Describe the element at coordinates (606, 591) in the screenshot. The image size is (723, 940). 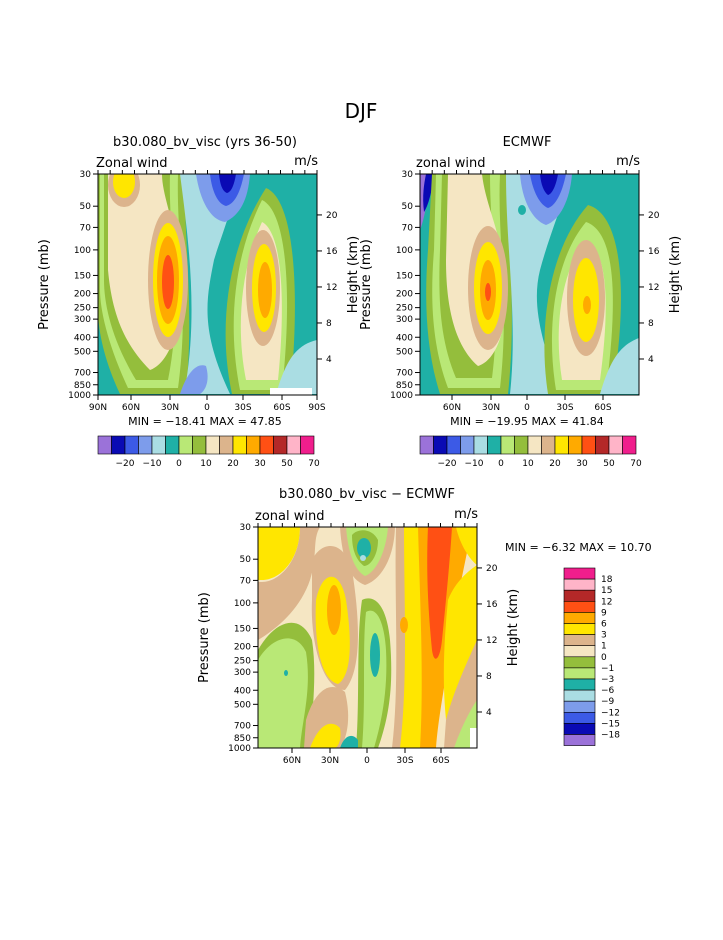
I see `colorbar-label: 15` at that location.